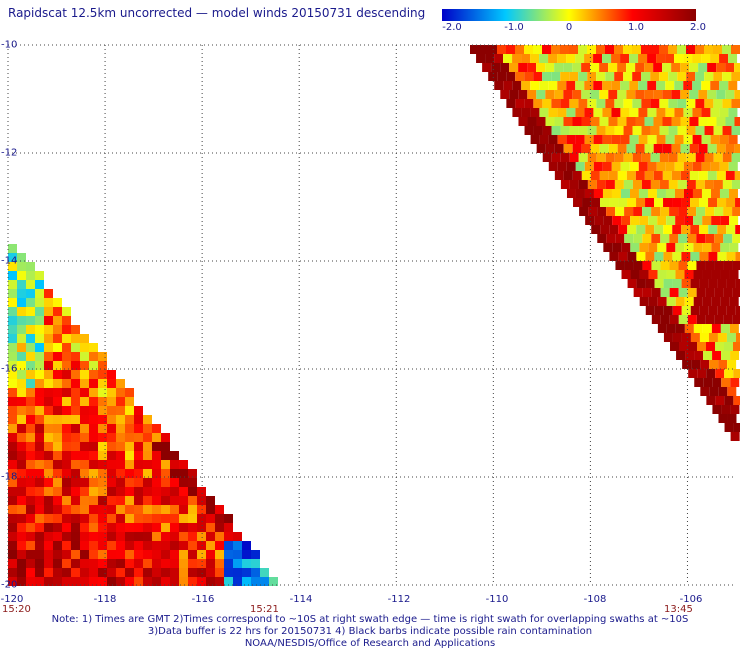 This screenshot has width=740, height=650. Describe the element at coordinates (452, 27) in the screenshot. I see `colorbar-label-m2: -2.0` at that location.